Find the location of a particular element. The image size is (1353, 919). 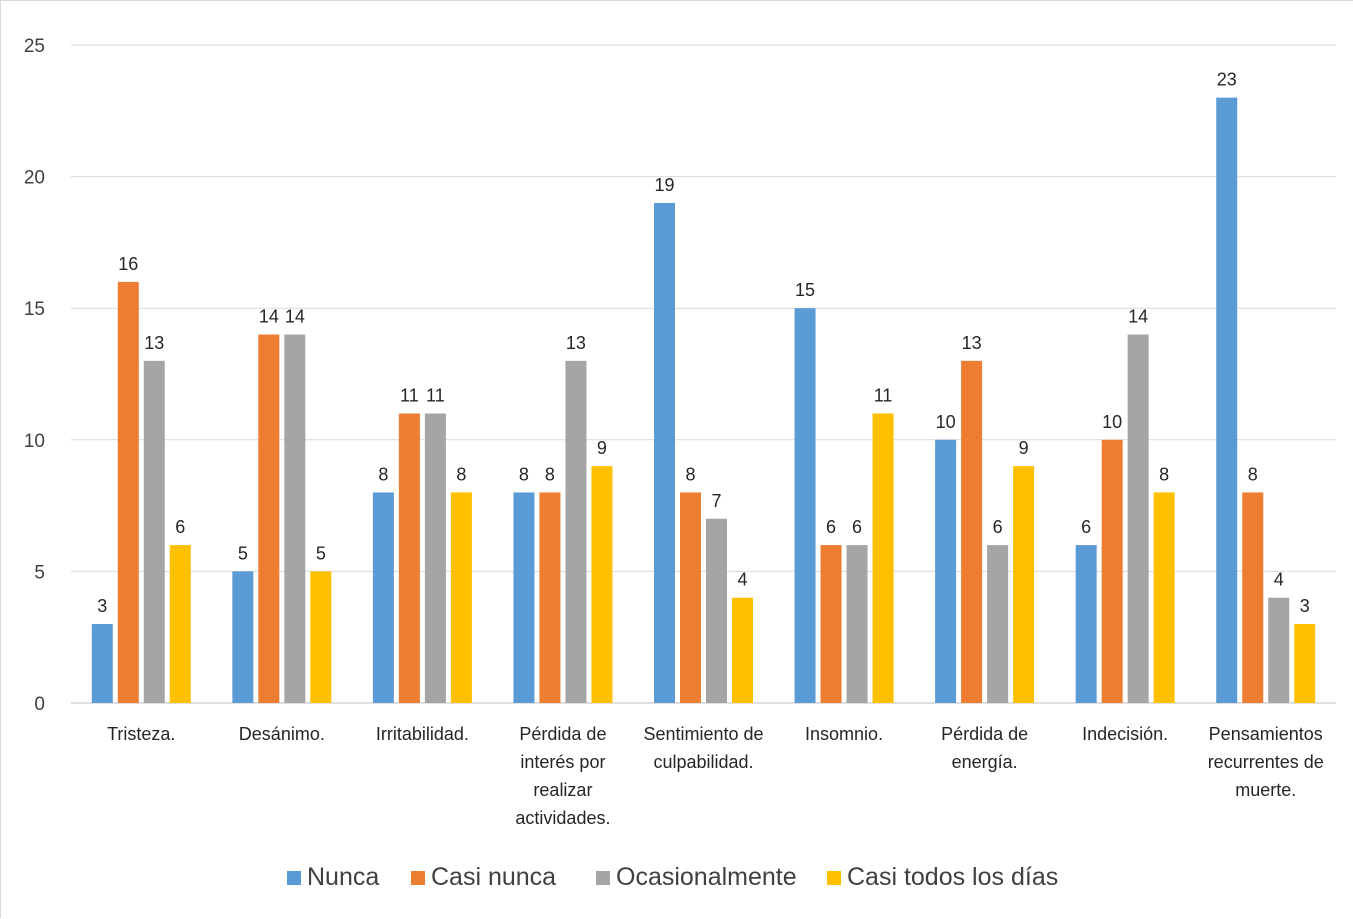

category-label: muerte. is located at coordinates (1265, 790).